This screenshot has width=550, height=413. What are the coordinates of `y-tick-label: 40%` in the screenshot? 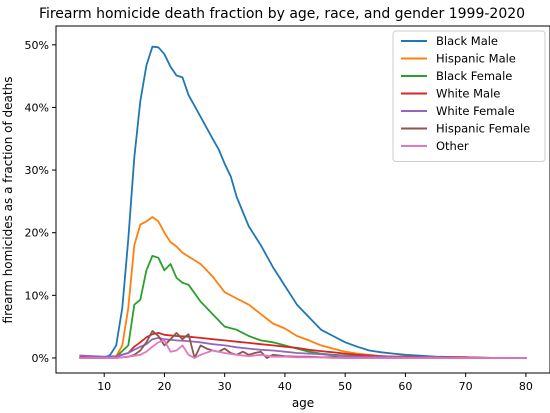 It's located at (37, 107).